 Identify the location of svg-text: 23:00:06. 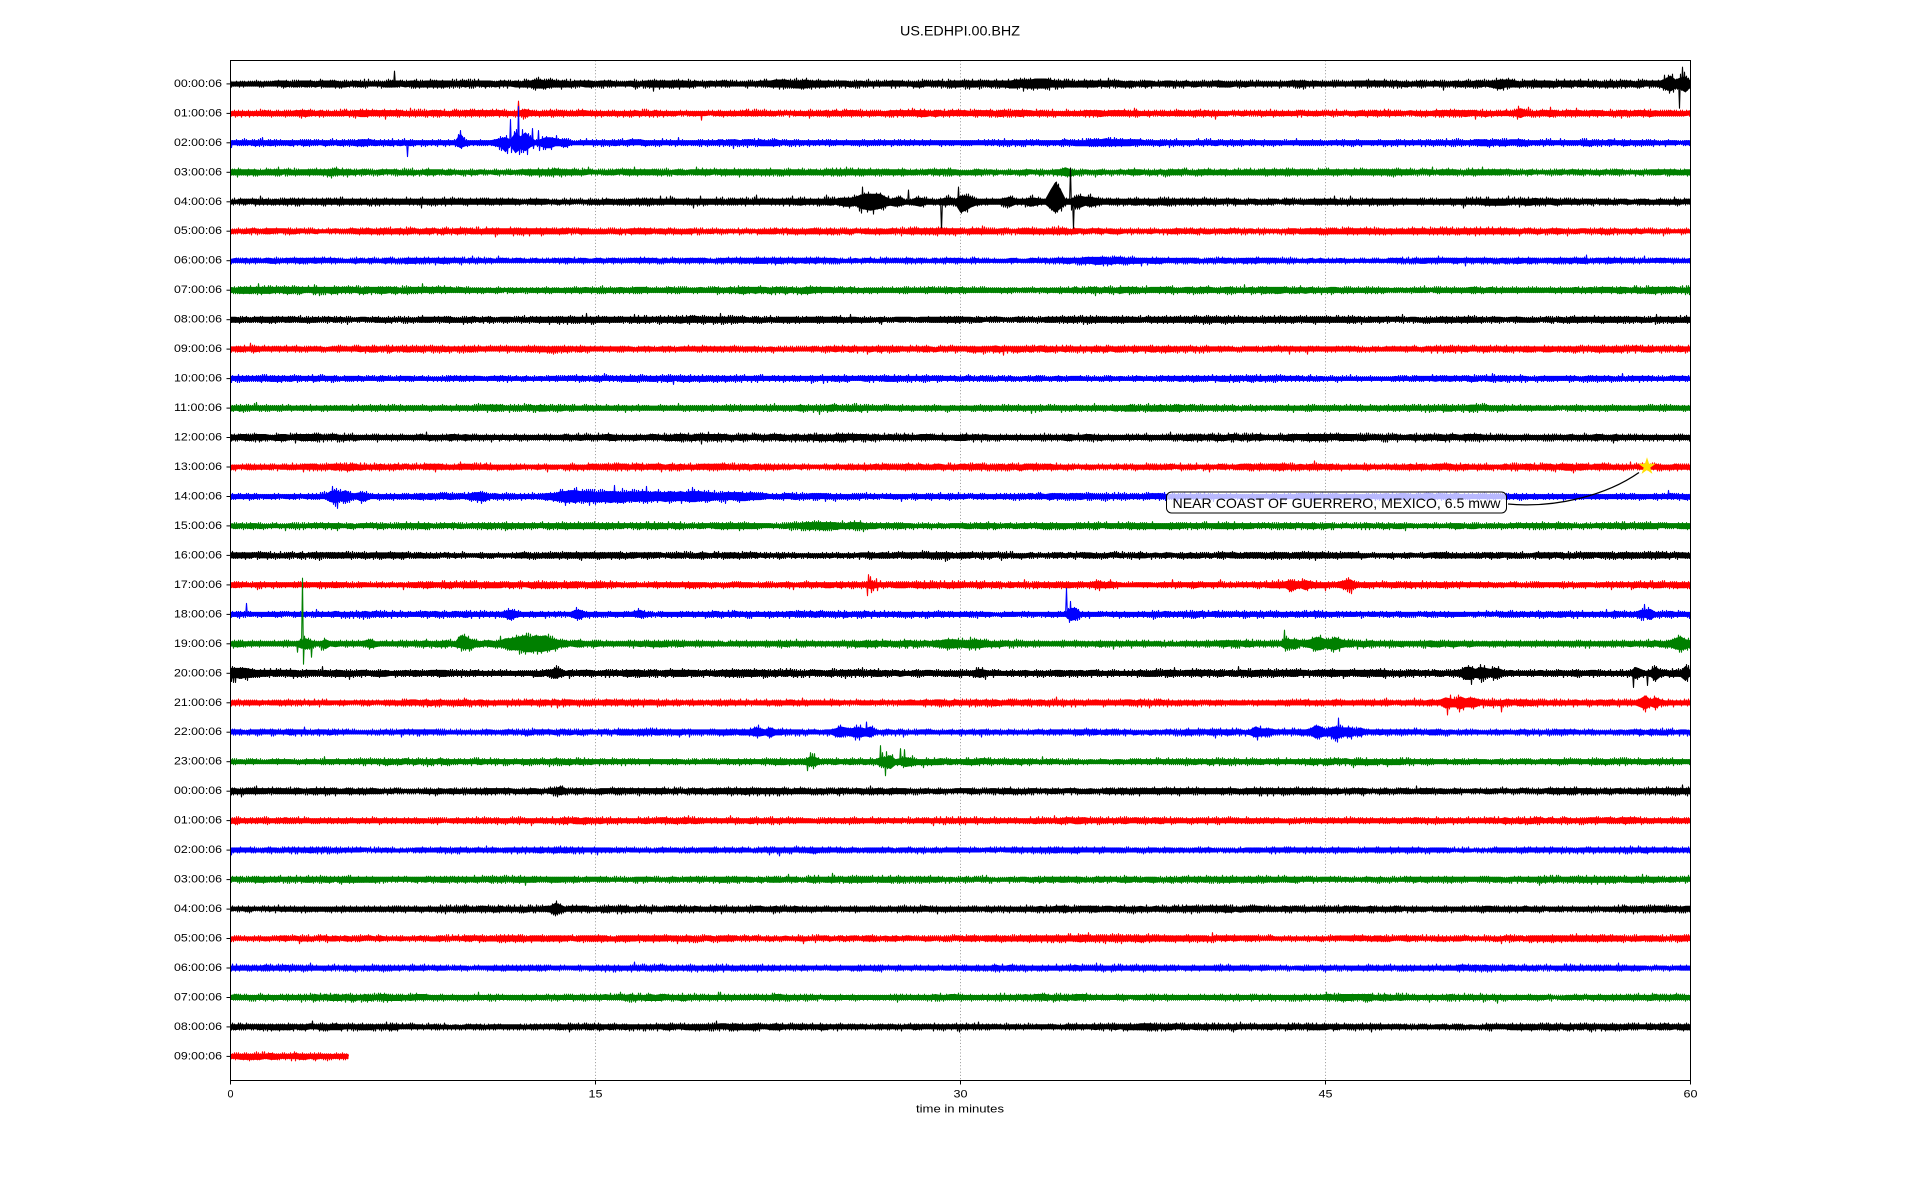
(198, 762).